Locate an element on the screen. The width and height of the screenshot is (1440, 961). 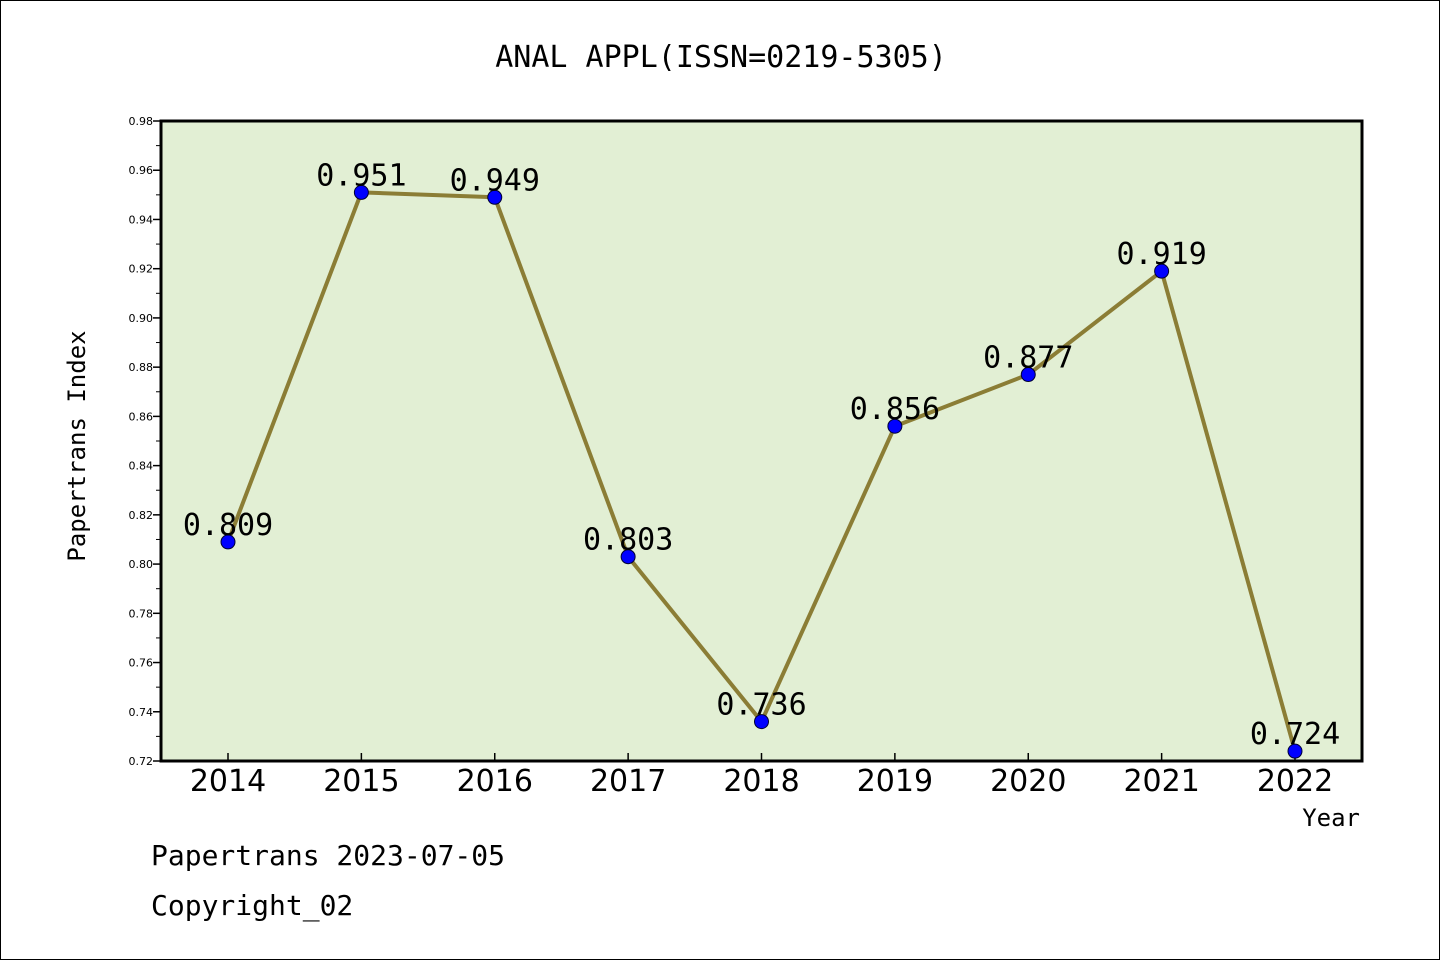
x-tick-label: 2019 is located at coordinates (895, 781).